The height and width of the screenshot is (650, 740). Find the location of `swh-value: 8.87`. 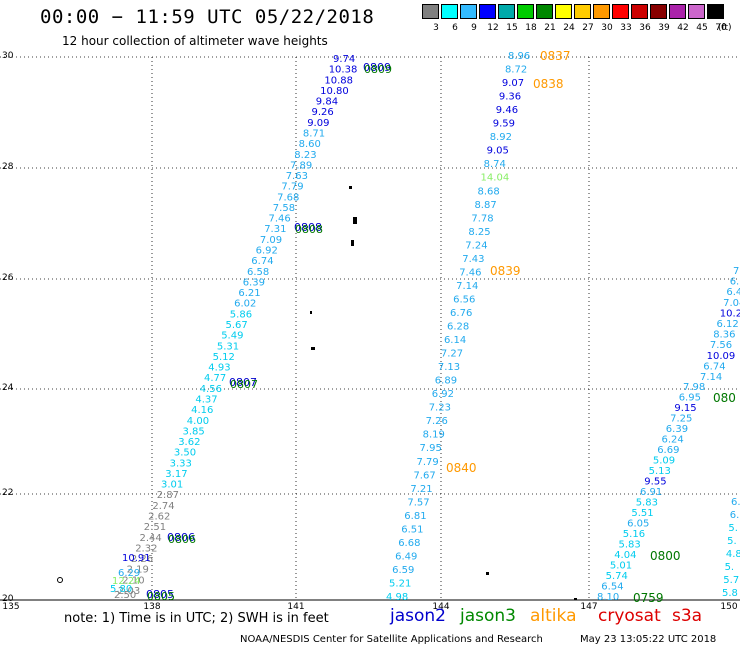

swh-value: 8.87 is located at coordinates (485, 205).